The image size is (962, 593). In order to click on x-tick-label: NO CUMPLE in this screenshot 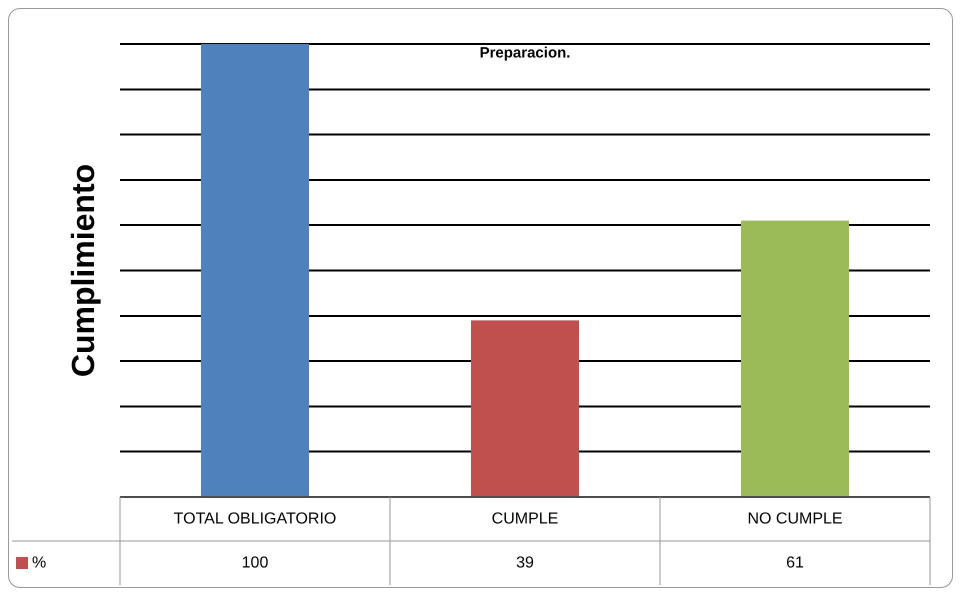, I will do `click(795, 519)`.